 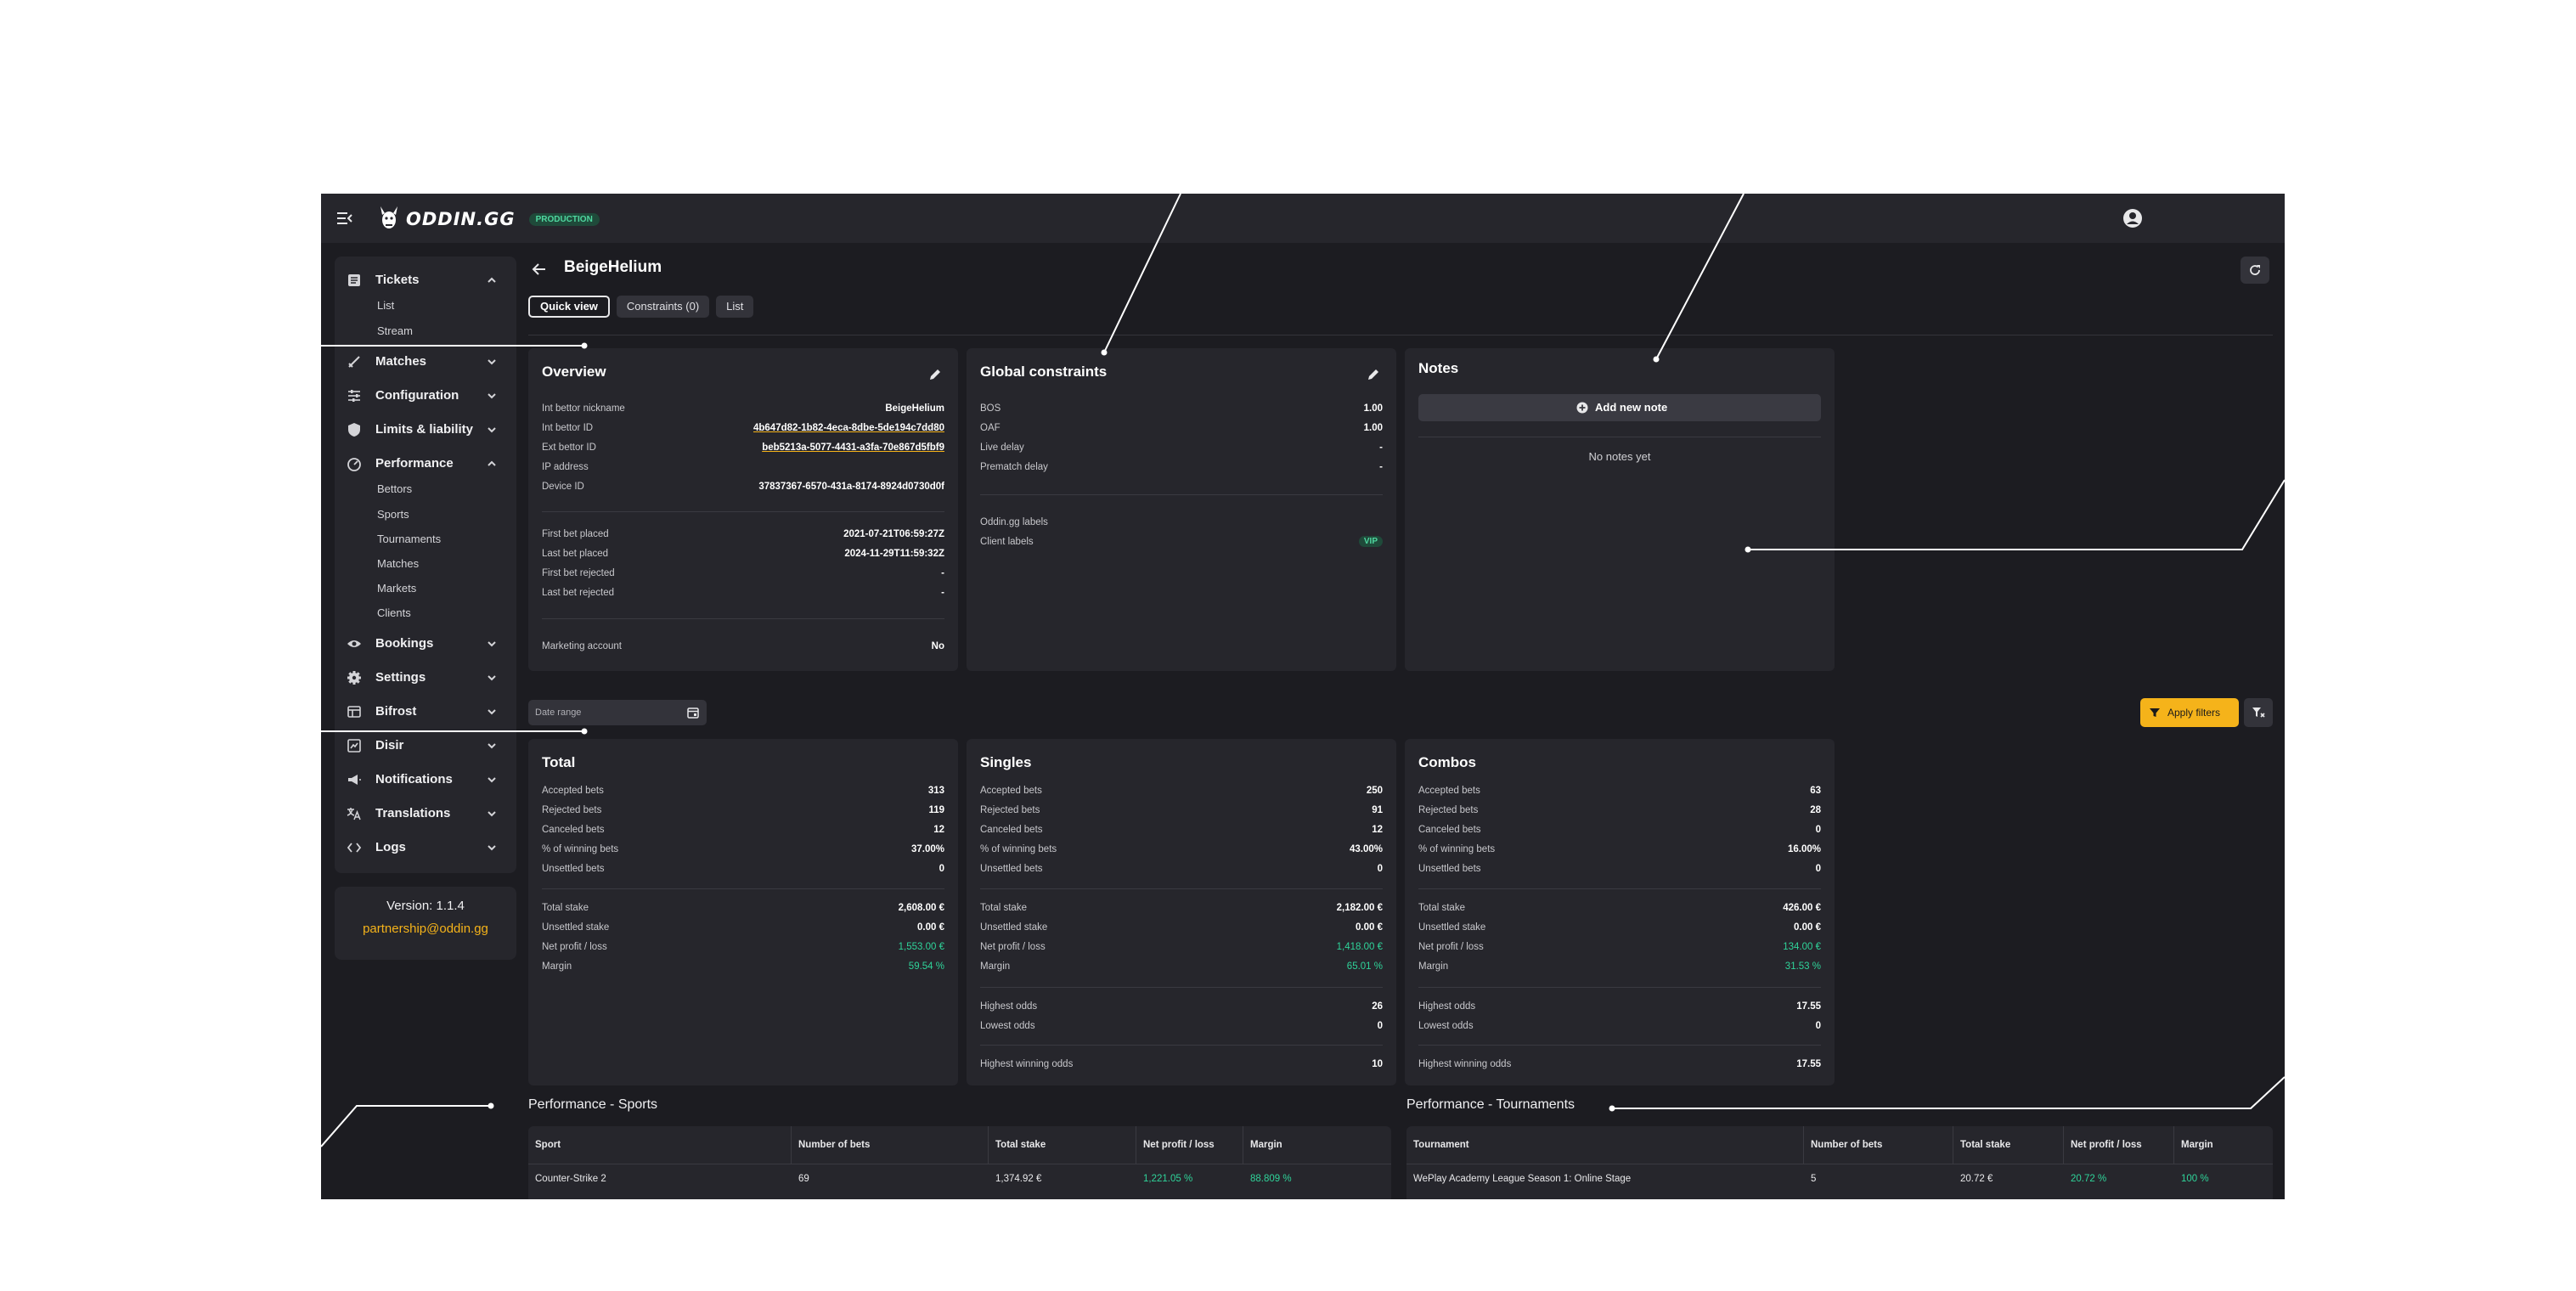 I want to click on sidebar-item-settings: Settings, so click(x=425, y=677).